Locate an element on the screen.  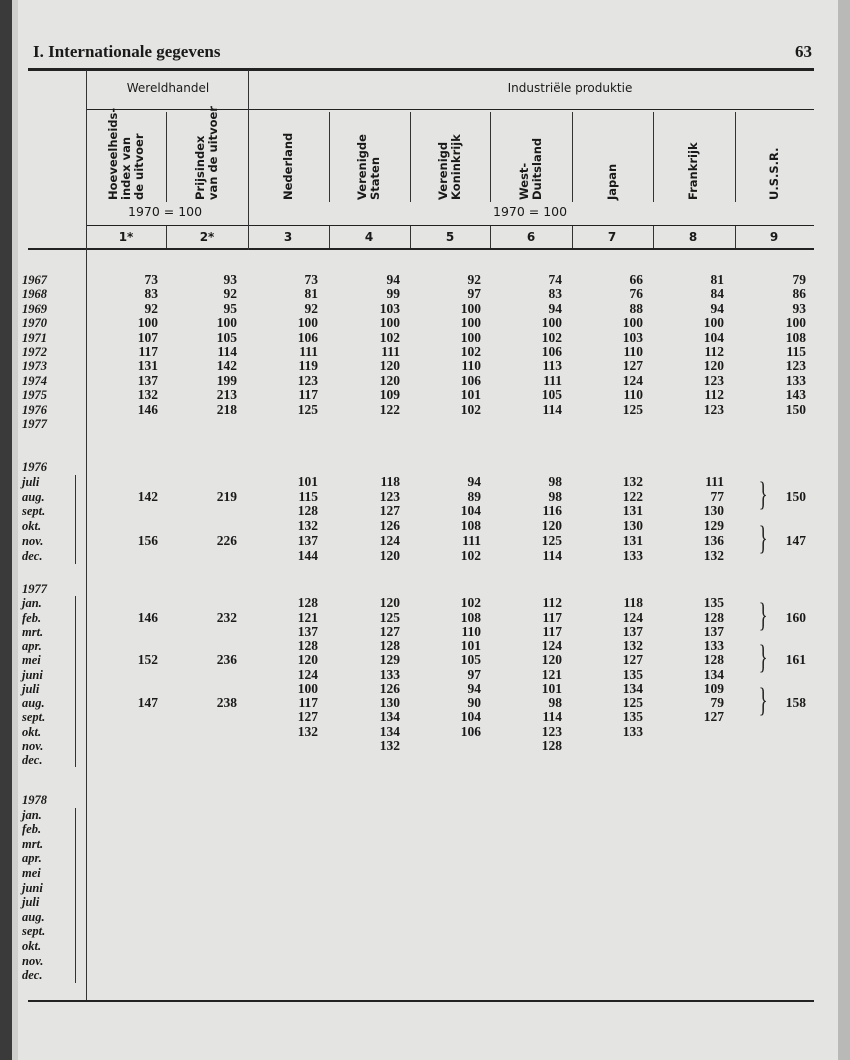
table-cell-col-5: 92 is located at coordinates (474, 279).